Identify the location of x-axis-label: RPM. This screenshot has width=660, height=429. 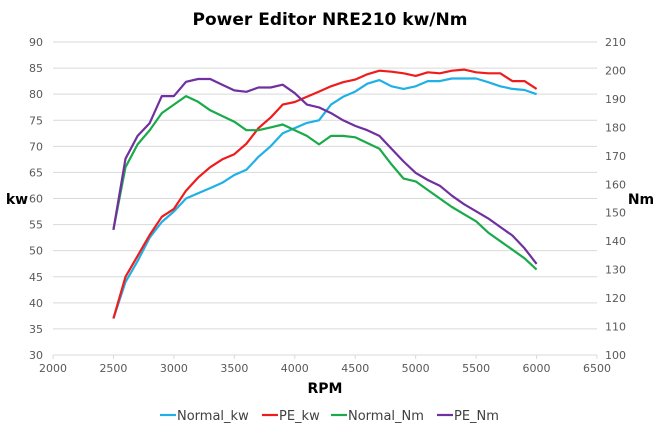
(325, 389).